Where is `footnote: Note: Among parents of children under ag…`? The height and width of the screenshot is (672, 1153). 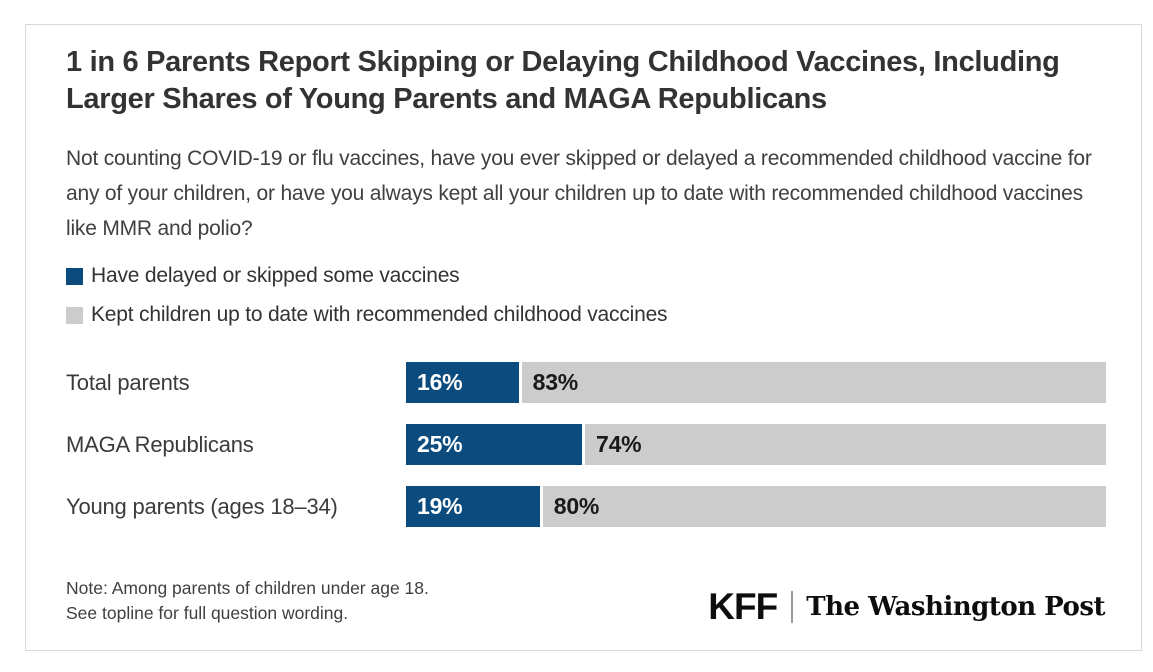
footnote: Note: Among parents of children under ag… is located at coordinates (247, 601).